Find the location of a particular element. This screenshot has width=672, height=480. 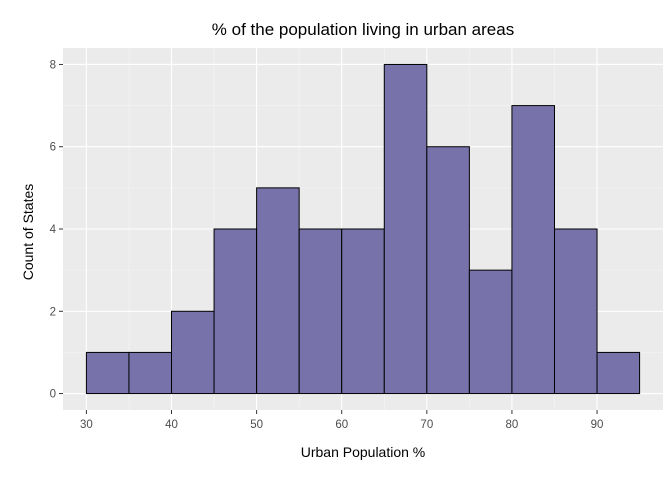

y-tick-label: 4 is located at coordinates (53, 230).